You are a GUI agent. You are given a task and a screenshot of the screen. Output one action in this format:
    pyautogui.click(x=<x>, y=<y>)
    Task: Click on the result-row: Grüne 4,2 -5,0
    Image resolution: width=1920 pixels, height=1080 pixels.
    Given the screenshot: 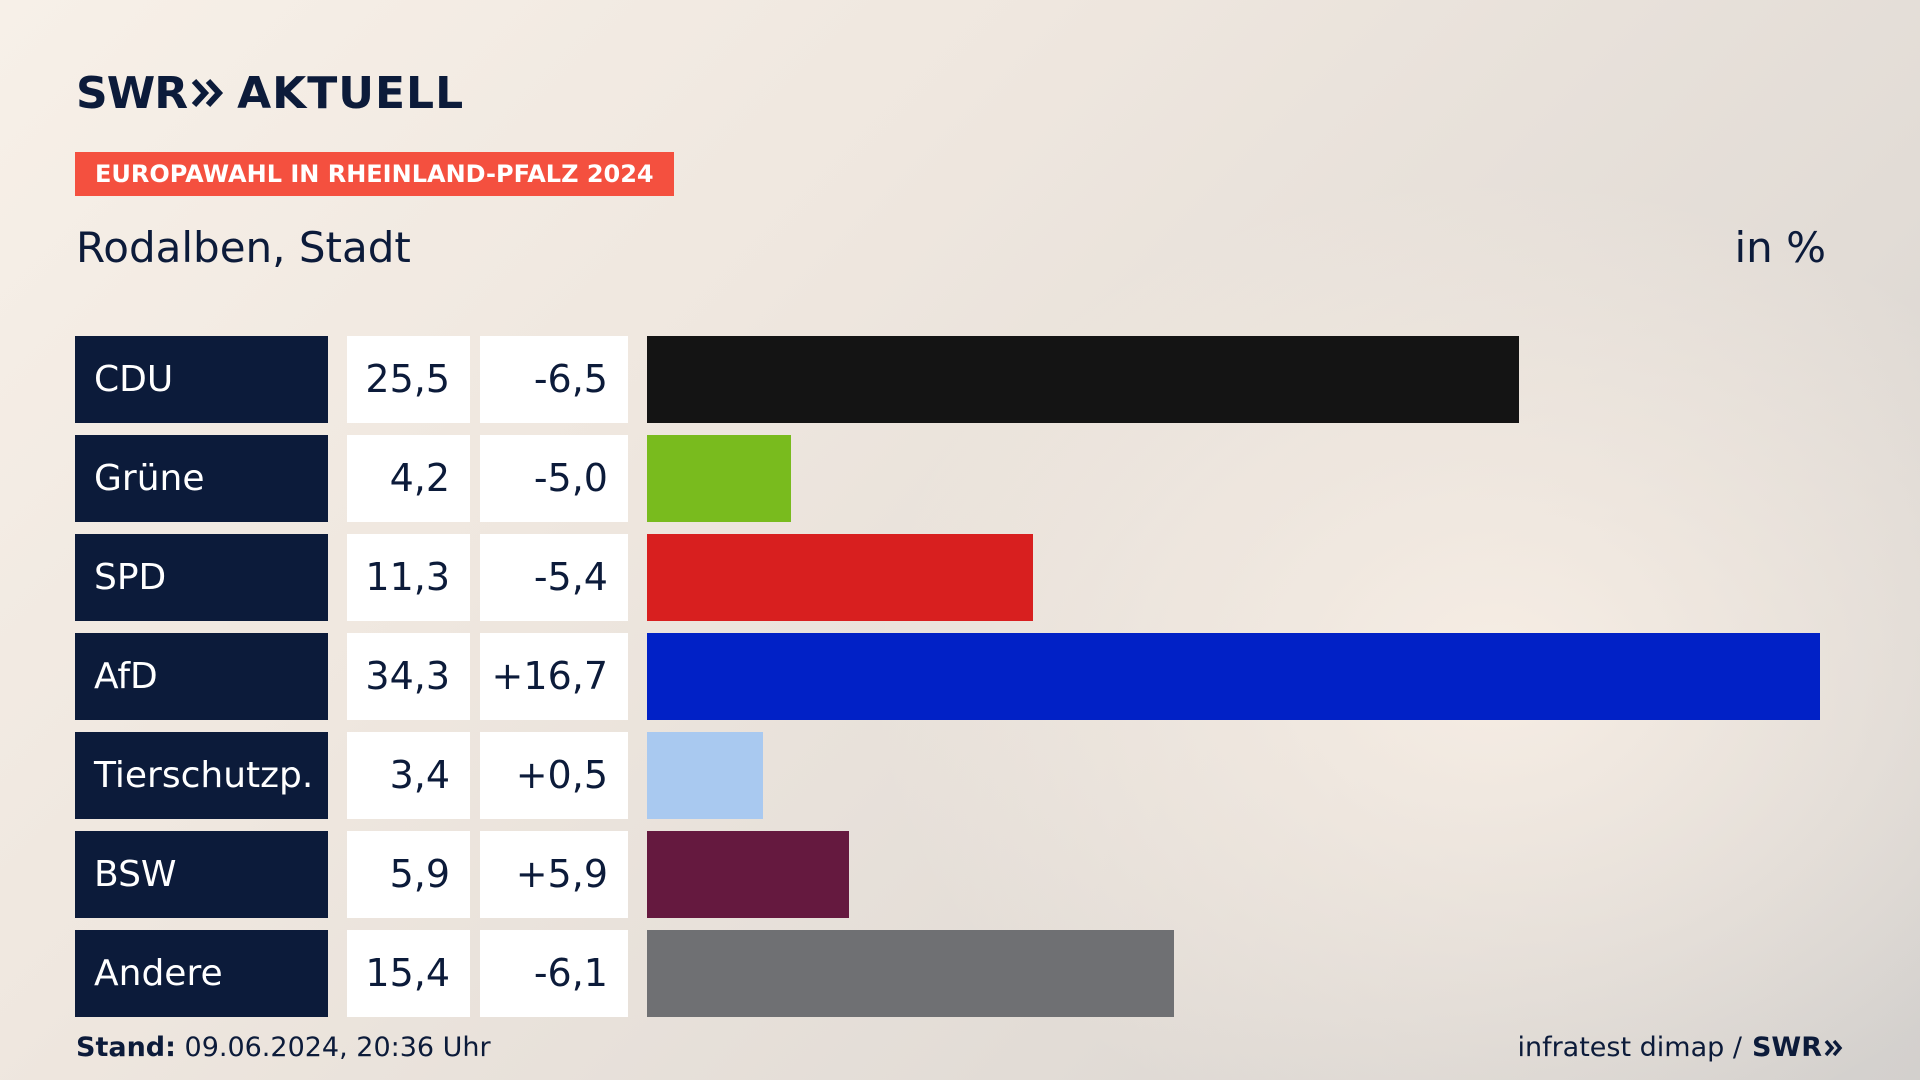 What is the action you would take?
    pyautogui.click(x=960, y=478)
    